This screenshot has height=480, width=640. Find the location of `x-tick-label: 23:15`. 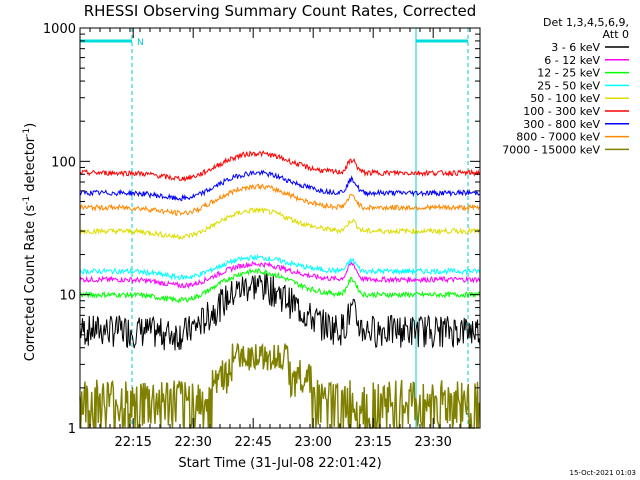

x-tick-label: 23:15 is located at coordinates (372, 442).